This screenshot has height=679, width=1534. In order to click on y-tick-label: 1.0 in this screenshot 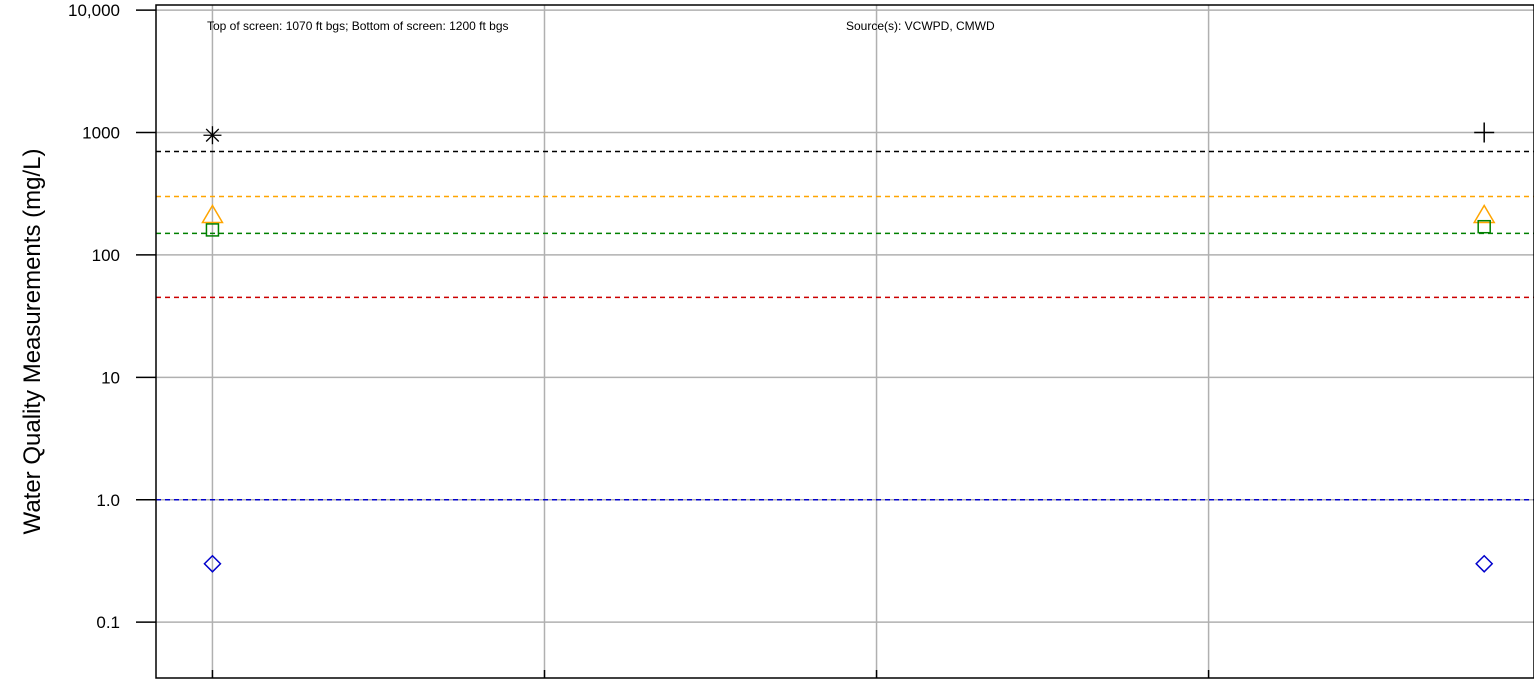, I will do `click(108, 500)`.